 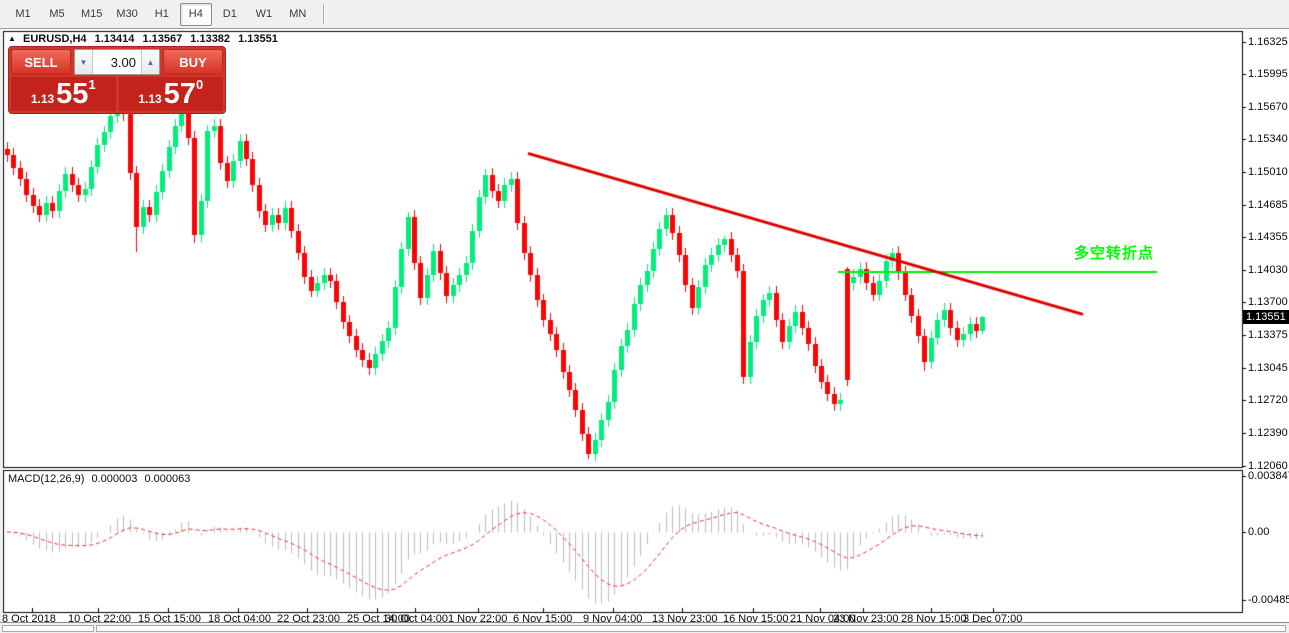 I want to click on price-axis-label: 1.15995, so click(x=1268, y=74).